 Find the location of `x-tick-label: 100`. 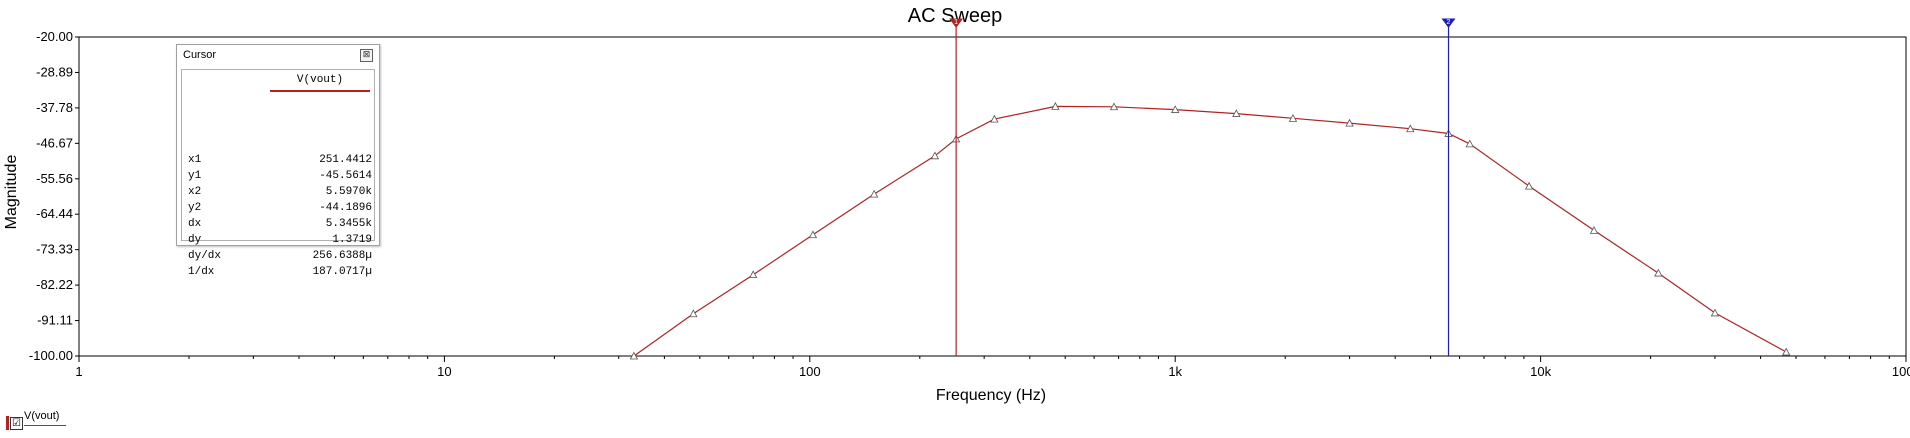

x-tick-label: 100 is located at coordinates (810, 371).